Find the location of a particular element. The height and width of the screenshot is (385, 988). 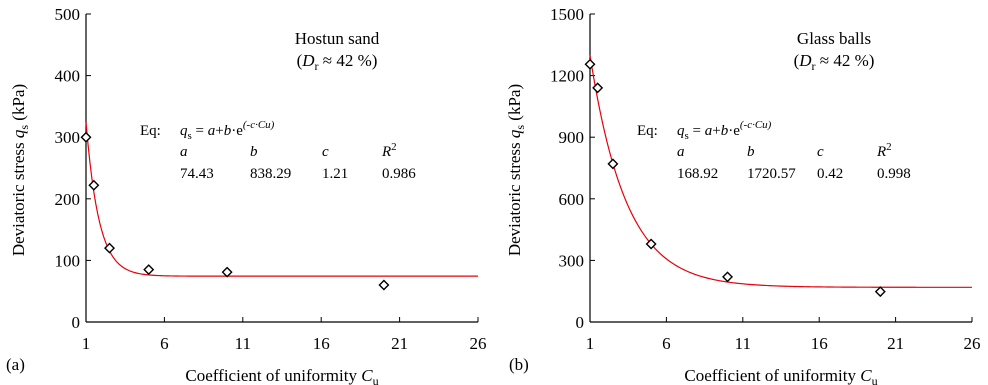

y-tick-label: 1200 is located at coordinates (567, 76).